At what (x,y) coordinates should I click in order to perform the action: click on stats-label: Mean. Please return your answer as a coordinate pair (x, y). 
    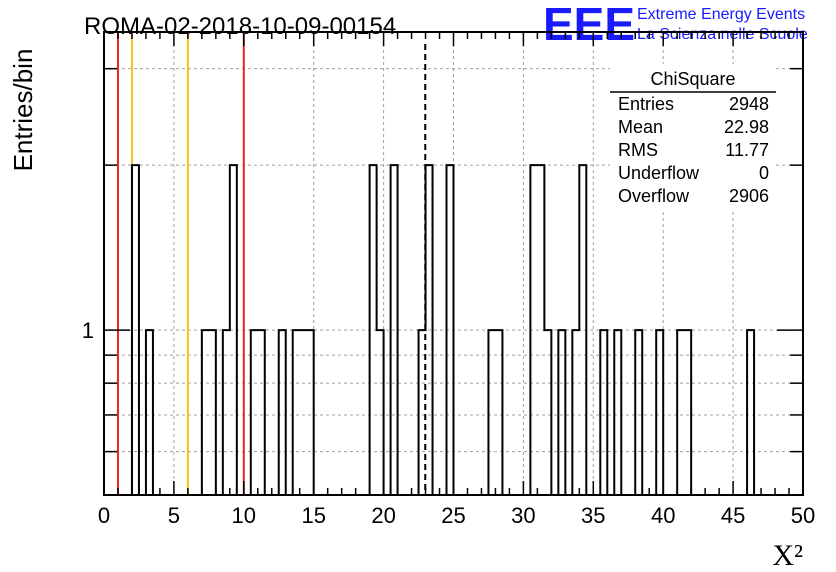
    Looking at the image, I should click on (640, 127).